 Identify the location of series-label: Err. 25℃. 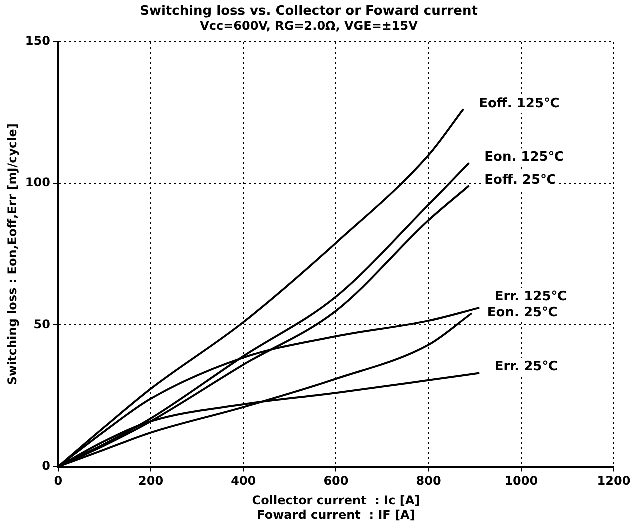
(526, 367).